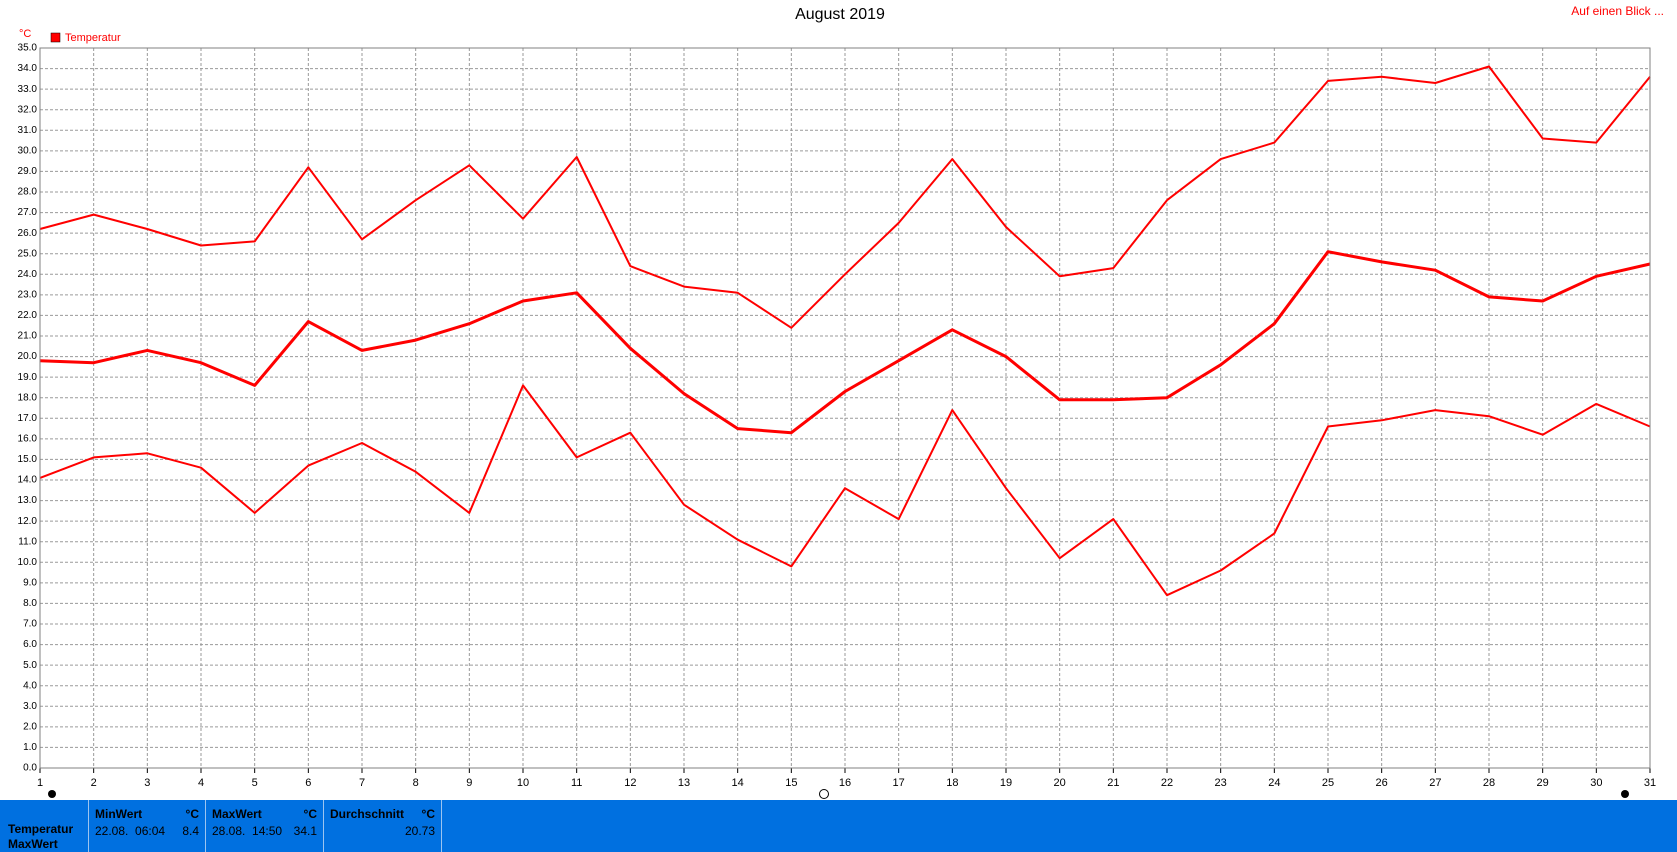  What do you see at coordinates (28, 171) in the screenshot?
I see `y-tick-label: 29.0` at bounding box center [28, 171].